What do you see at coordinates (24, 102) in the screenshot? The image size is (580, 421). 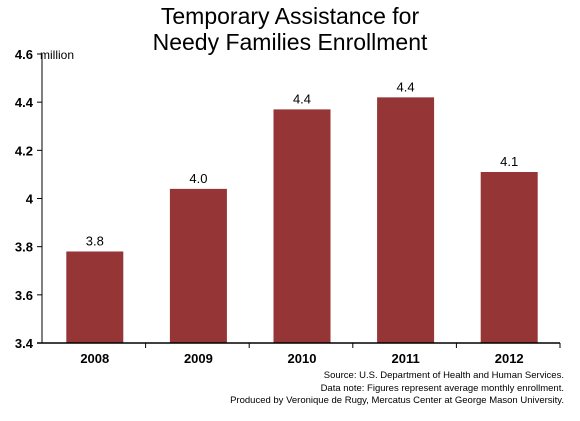 I see `y-tick-label: 4.4` at bounding box center [24, 102].